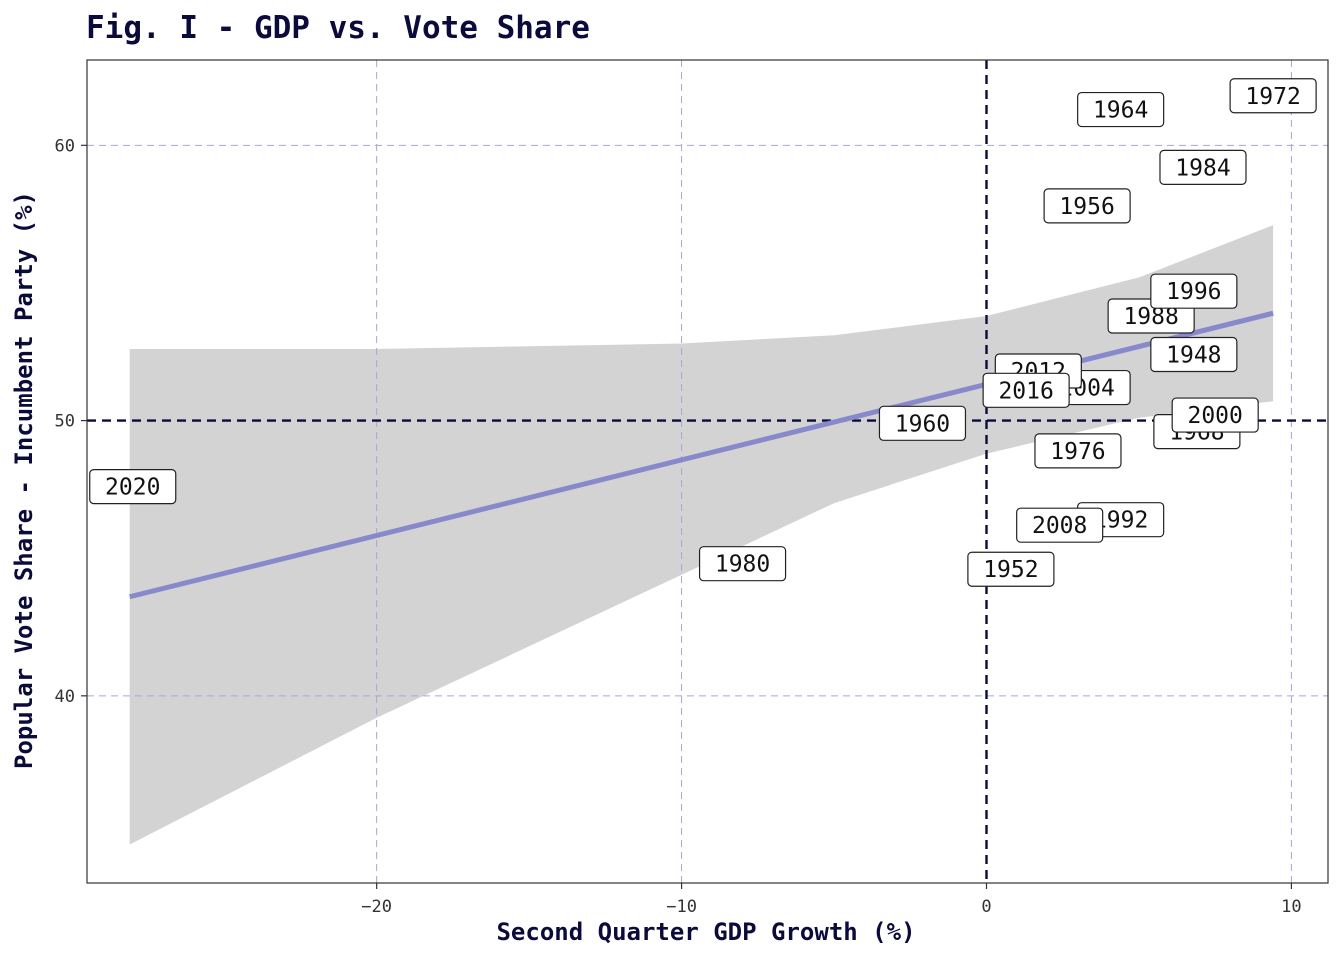 Image resolution: width=1344 pixels, height=960 pixels. I want to click on point-label-text: 1948, so click(1193, 356).